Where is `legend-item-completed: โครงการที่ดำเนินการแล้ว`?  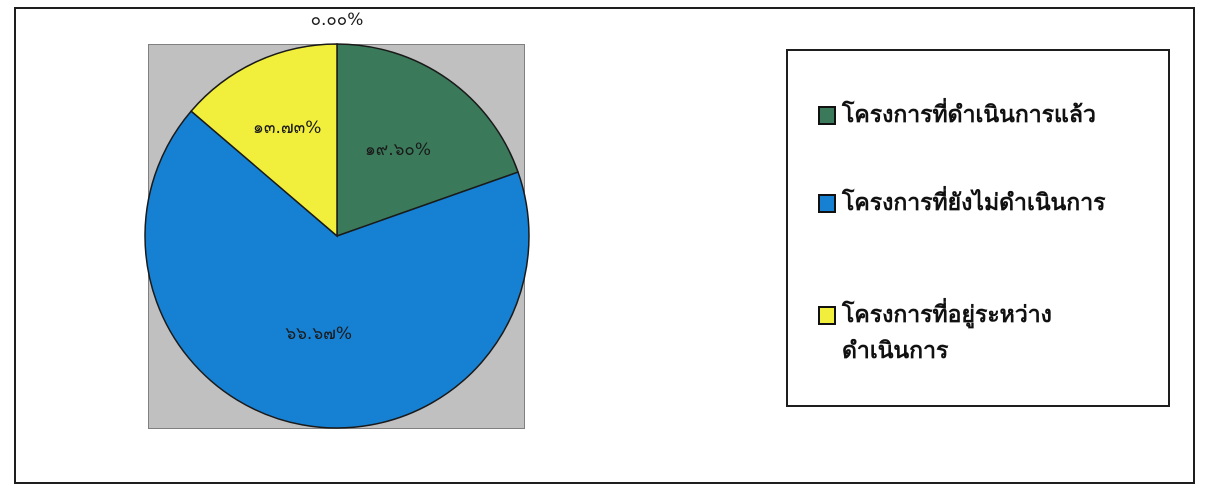
legend-item-completed: โครงการที่ดำเนินการแล้ว is located at coordinates (995, 115).